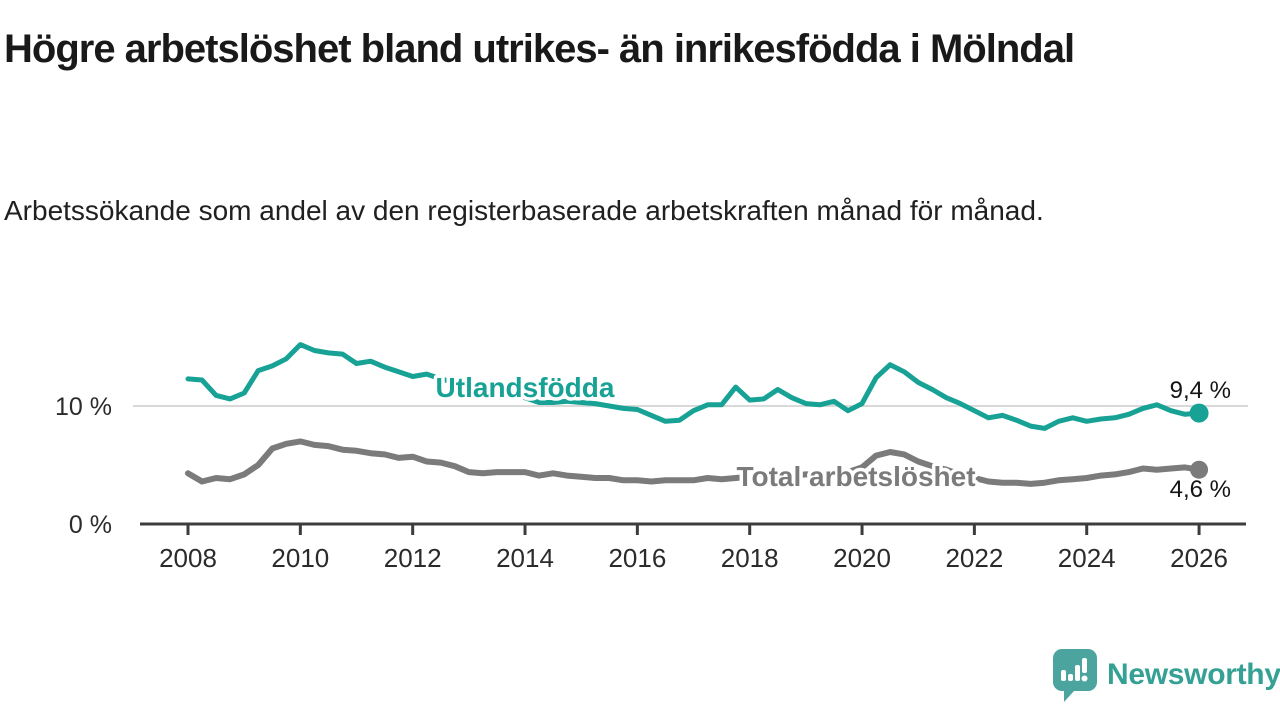  I want to click on x-axis-tick-label: 2012, so click(413, 558).